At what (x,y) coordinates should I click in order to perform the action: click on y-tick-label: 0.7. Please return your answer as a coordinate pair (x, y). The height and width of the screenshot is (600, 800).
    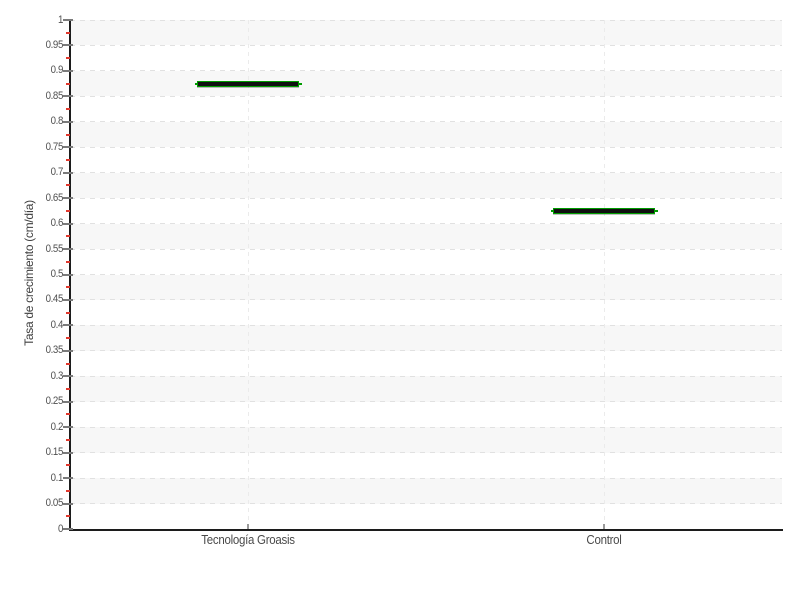
    Looking at the image, I should click on (57, 172).